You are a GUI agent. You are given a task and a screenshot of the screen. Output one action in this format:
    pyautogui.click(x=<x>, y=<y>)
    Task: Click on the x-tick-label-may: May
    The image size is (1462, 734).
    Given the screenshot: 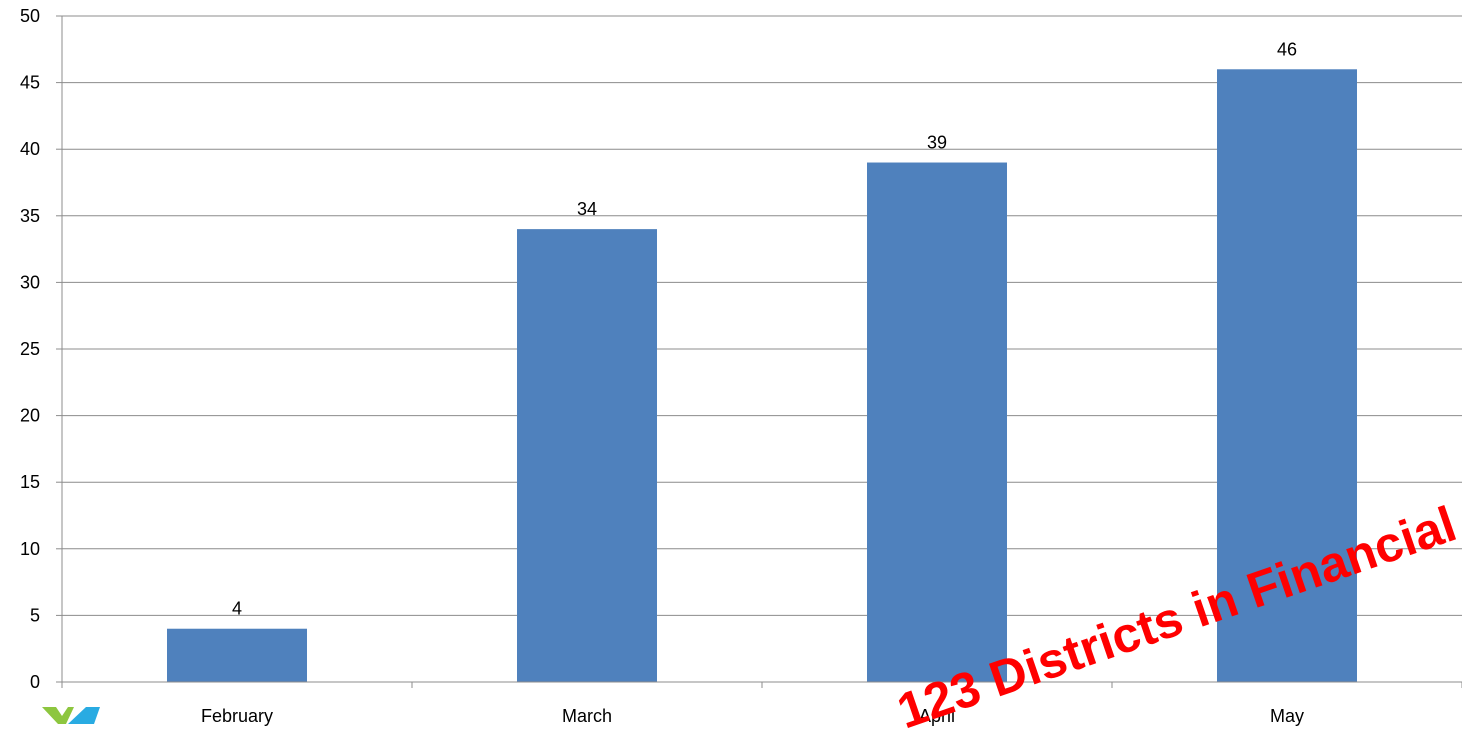 What is the action you would take?
    pyautogui.click(x=1287, y=716)
    